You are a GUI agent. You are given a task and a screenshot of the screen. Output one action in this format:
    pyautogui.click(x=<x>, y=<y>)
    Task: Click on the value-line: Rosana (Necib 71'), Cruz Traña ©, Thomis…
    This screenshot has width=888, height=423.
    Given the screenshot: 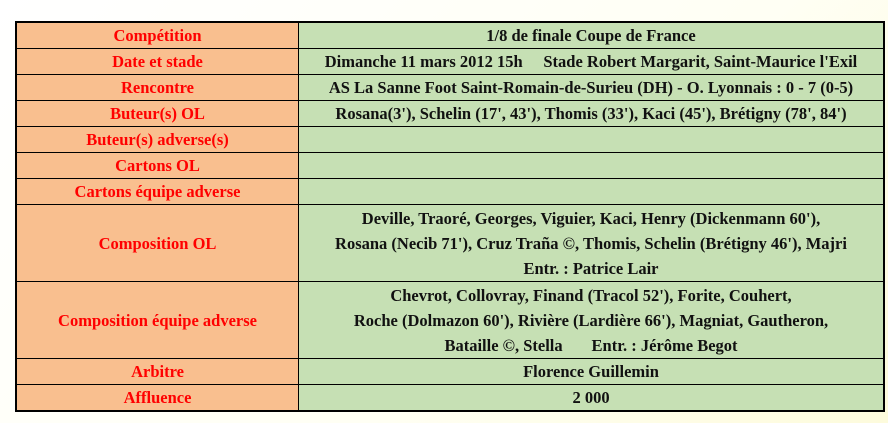 What is the action you would take?
    pyautogui.click(x=591, y=243)
    